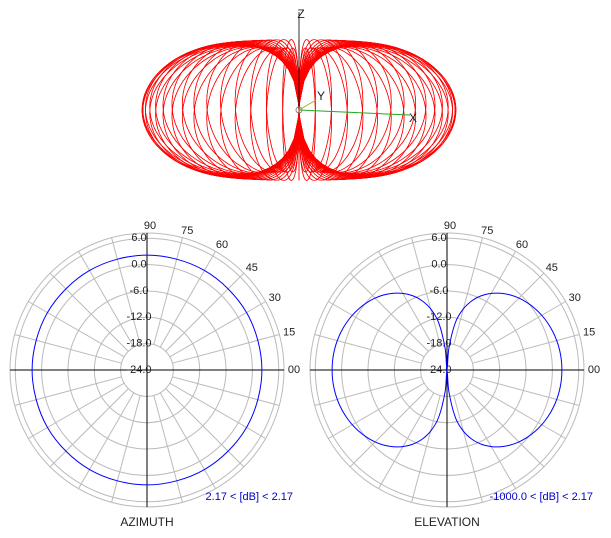  Describe the element at coordinates (249, 497) in the screenshot. I see `range-label: 2.17 < [dB] < 2.17` at that location.